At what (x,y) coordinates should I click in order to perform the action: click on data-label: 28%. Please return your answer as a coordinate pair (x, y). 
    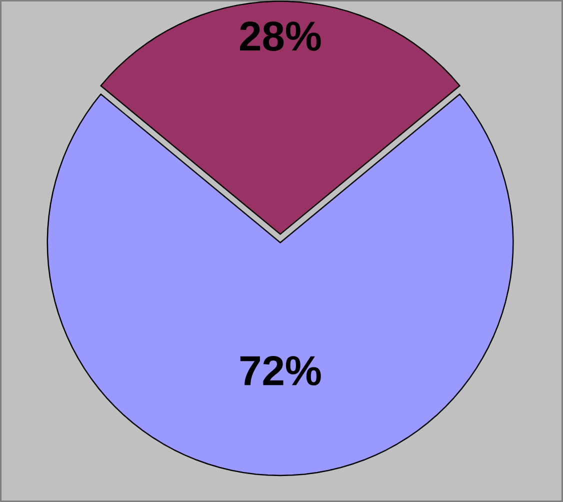
    Looking at the image, I should click on (280, 36).